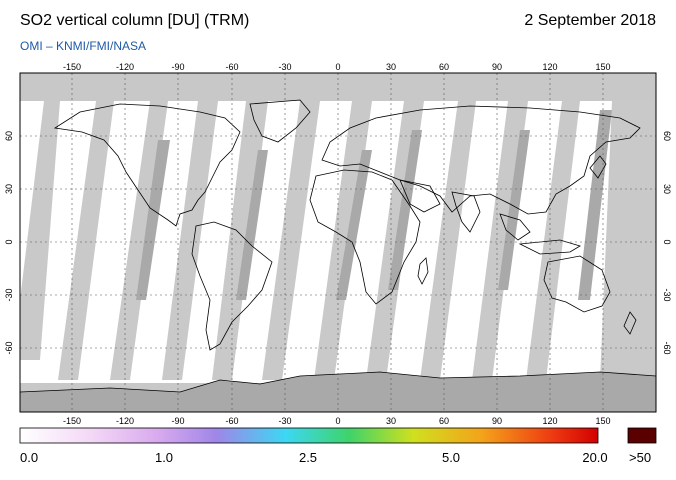 Image resolution: width=676 pixels, height=480 pixels. Describe the element at coordinates (135, 20) in the screenshot. I see `map-title: SO2 vertical column [DU] (TRM)` at that location.